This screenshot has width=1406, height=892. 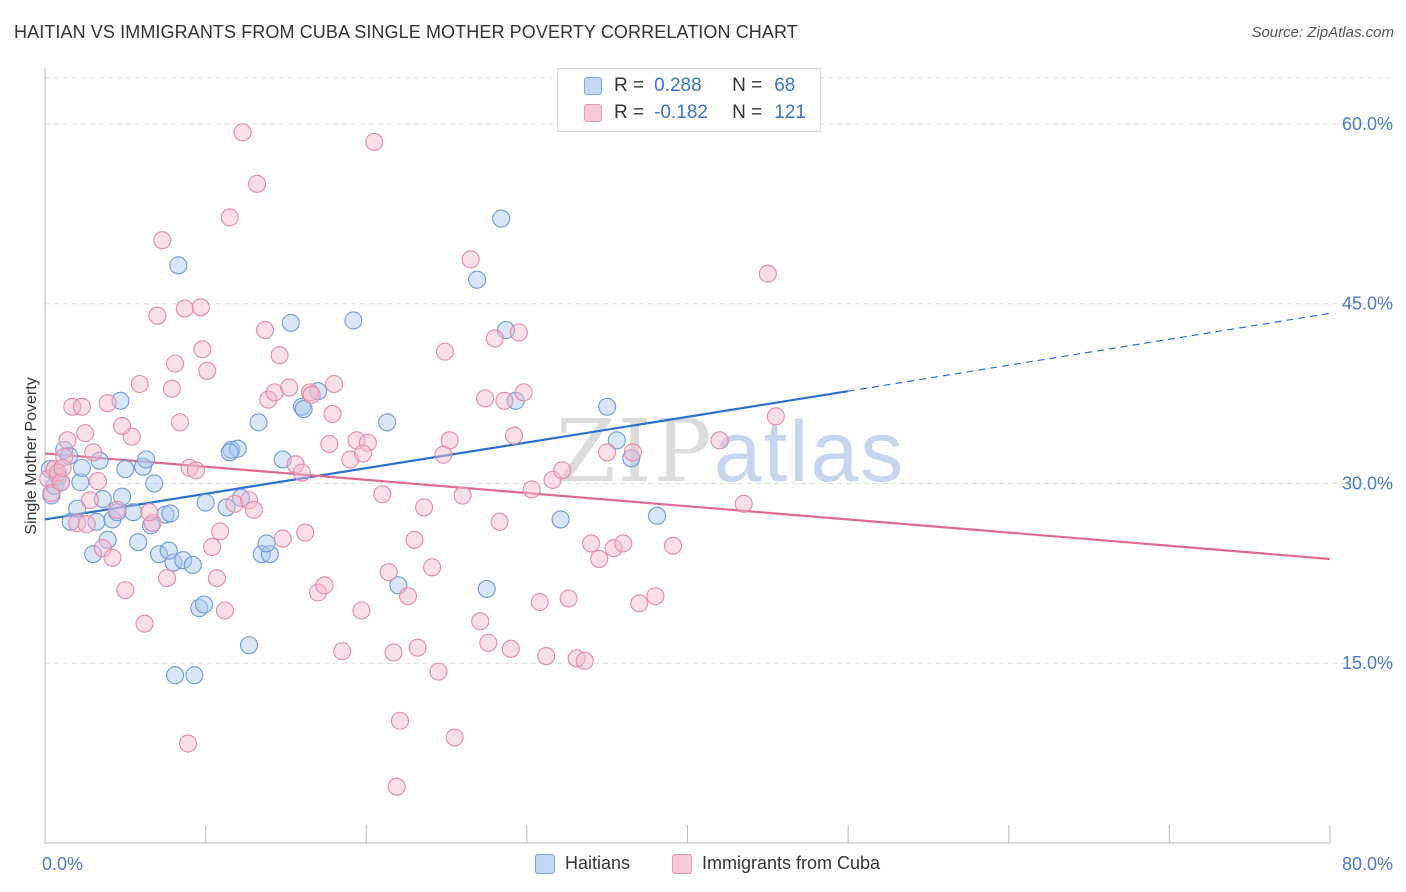 What do you see at coordinates (593, 113) in the screenshot?
I see `legend-swatch-pink` at bounding box center [593, 113].